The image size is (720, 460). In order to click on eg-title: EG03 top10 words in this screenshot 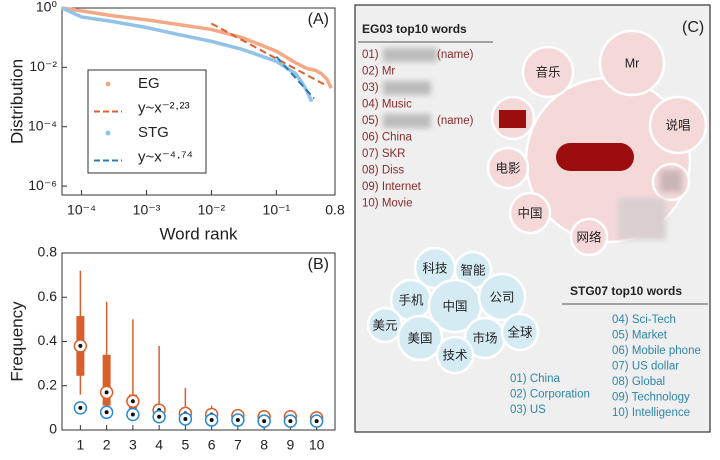, I will do `click(414, 29)`.